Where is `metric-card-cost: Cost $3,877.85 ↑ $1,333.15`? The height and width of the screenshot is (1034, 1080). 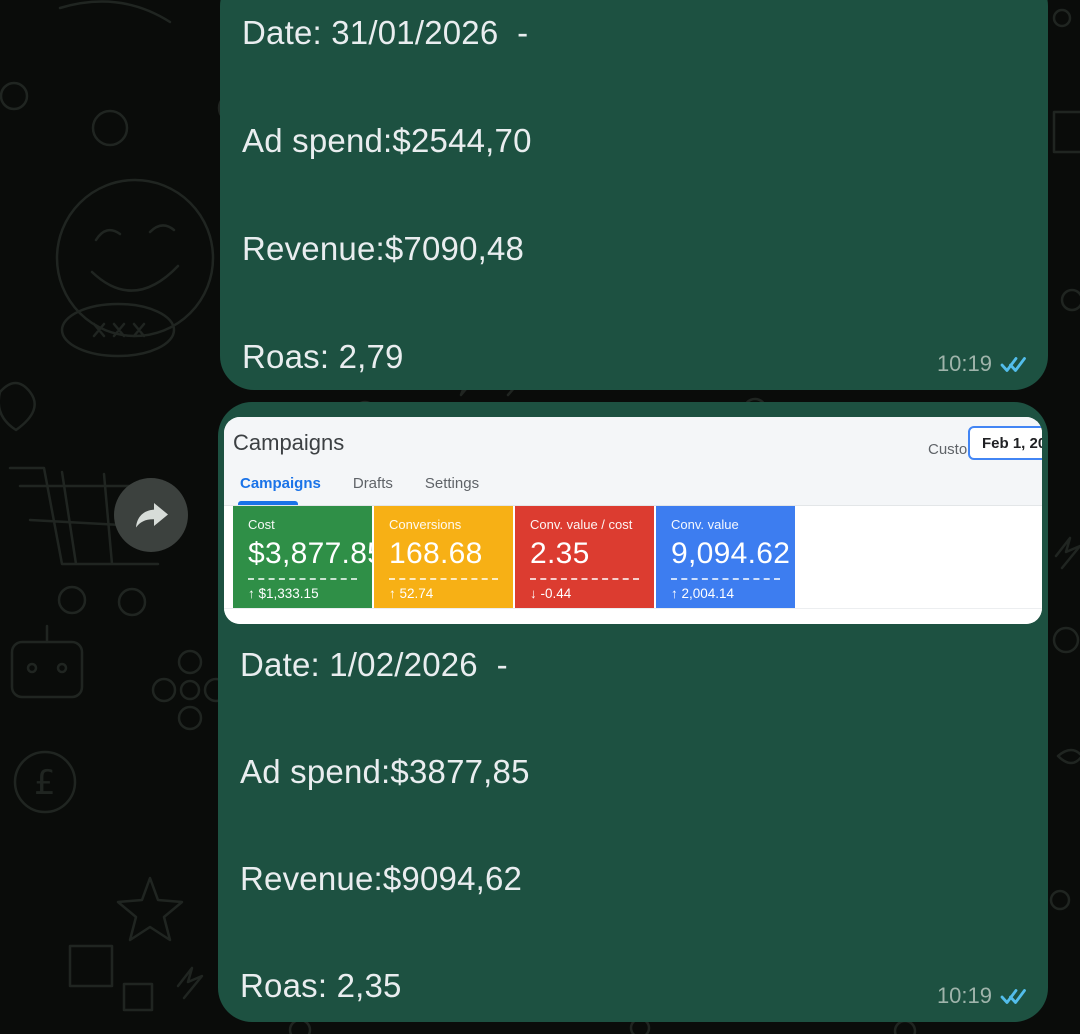
metric-card-cost: Cost $3,877.85 ↑ $1,333.15 is located at coordinates (309, 557).